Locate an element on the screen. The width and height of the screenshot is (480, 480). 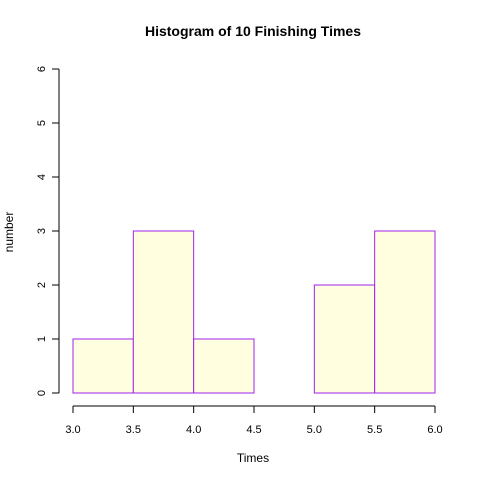
x-tick-label: 4.5 is located at coordinates (253, 430).